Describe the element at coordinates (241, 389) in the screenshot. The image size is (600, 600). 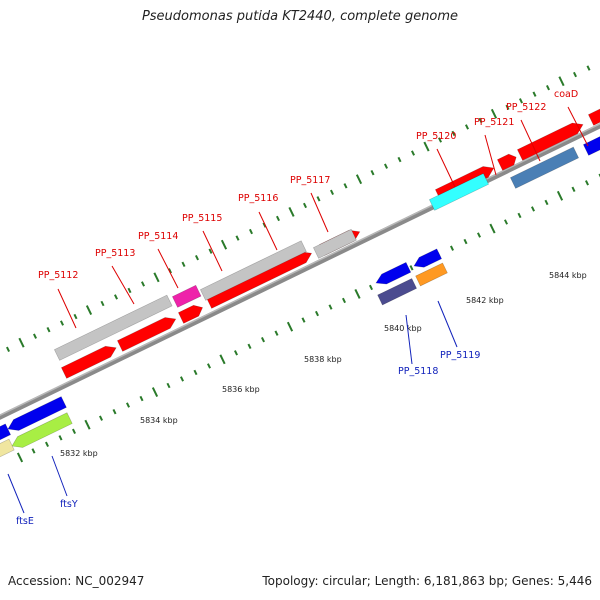
I see `scale-label: 5836 kbp` at that location.